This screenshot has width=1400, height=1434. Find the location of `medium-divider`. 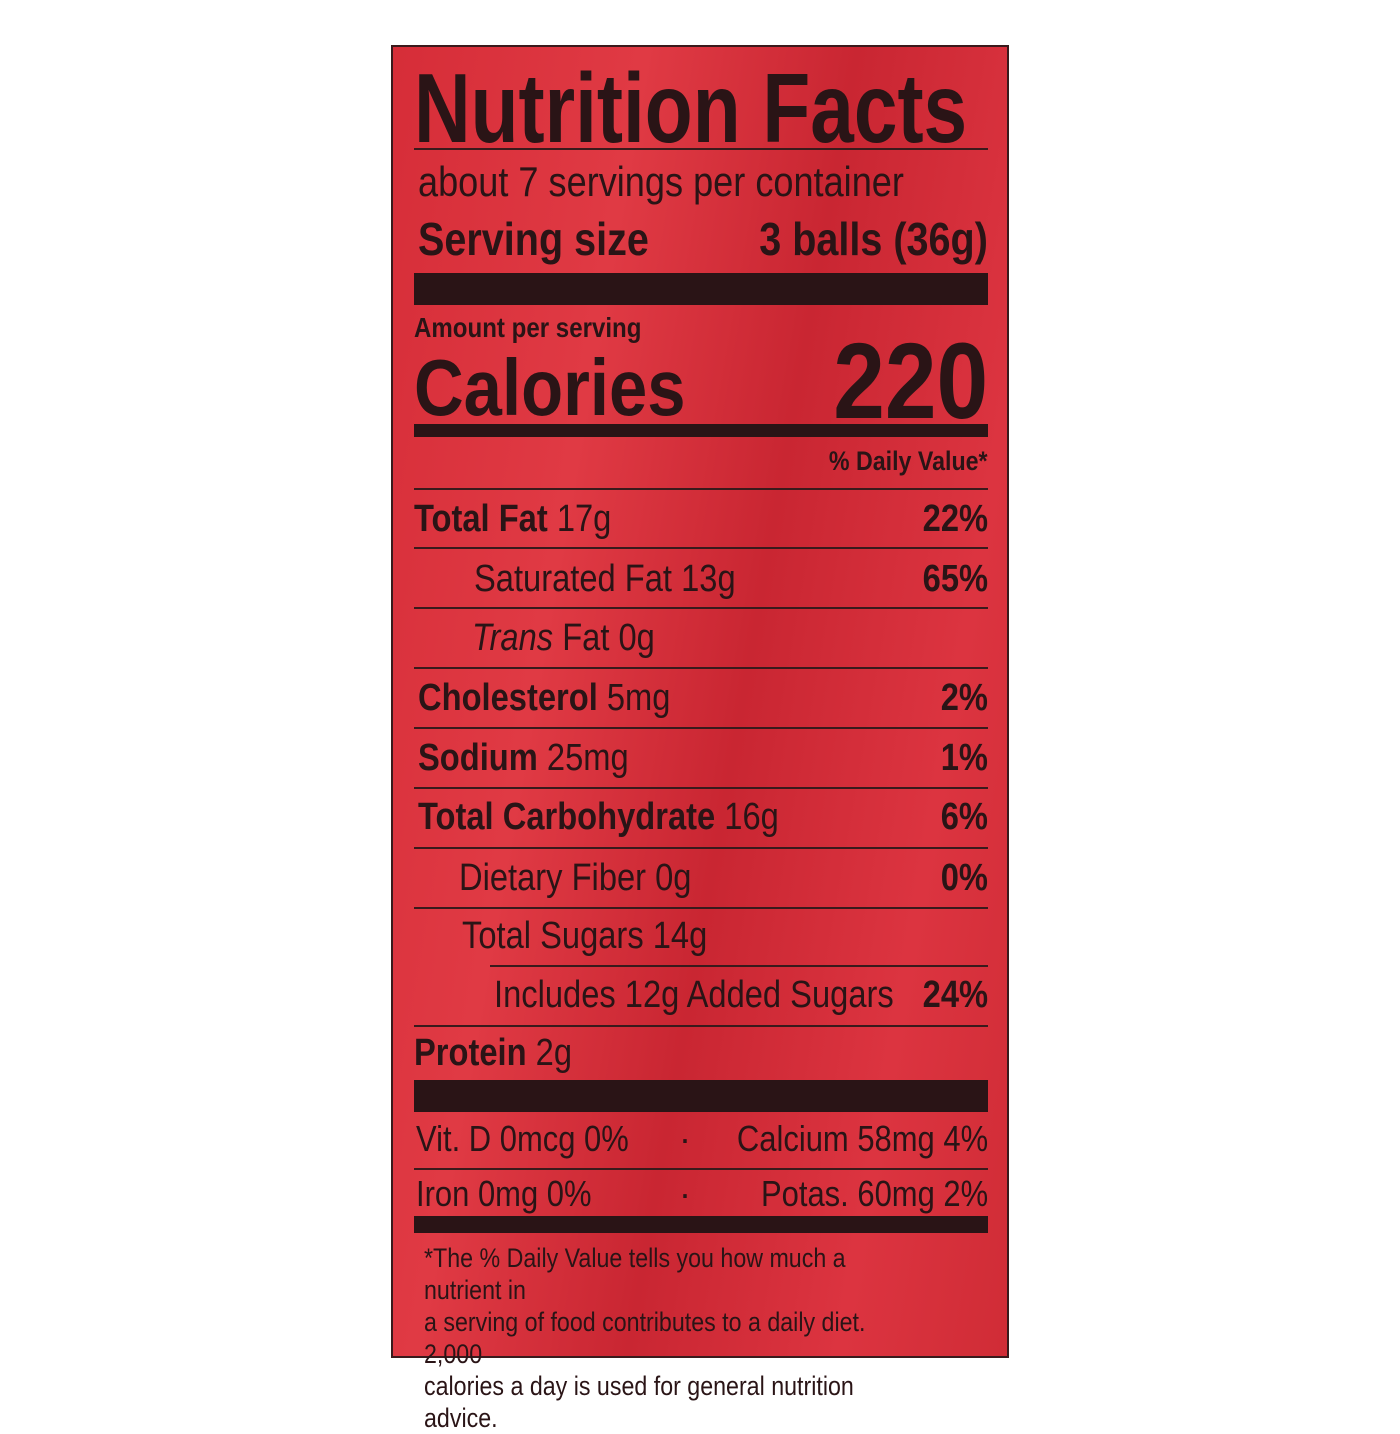

medium-divider is located at coordinates (701, 430).